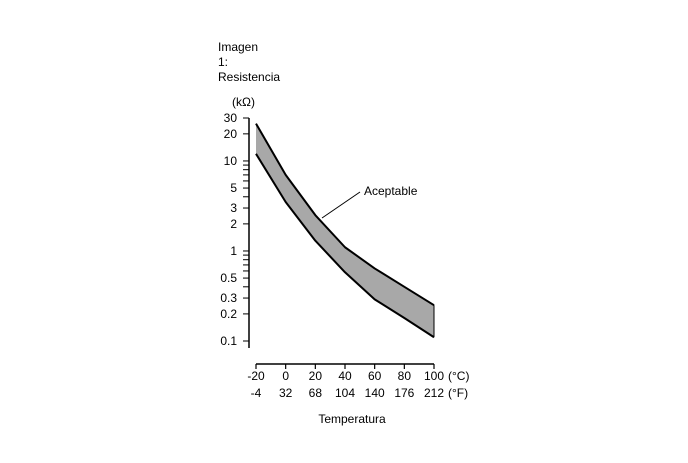  Describe the element at coordinates (316, 376) in the screenshot. I see `x-tick-label-celsius: 20` at that location.